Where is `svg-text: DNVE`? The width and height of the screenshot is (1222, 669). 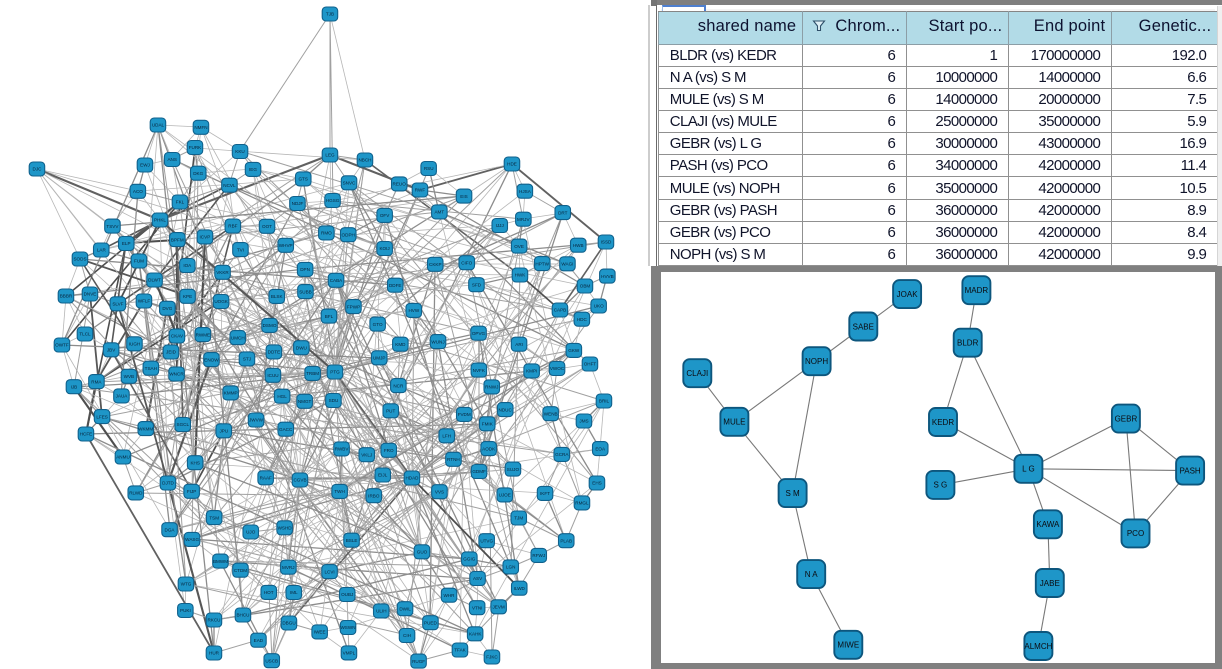
svg-text: DNVE is located at coordinates (90, 294).